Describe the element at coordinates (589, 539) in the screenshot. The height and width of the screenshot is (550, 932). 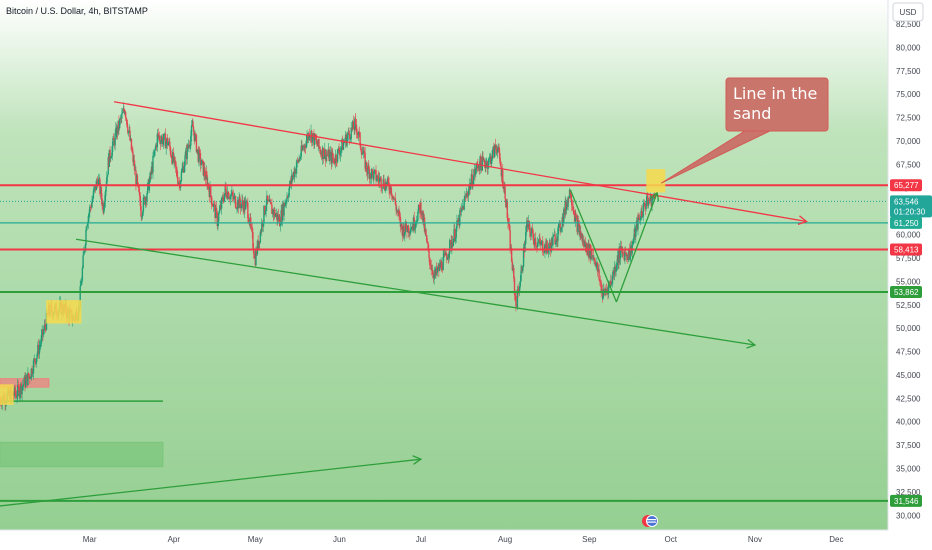
I see `x-tick-label: Sep` at that location.